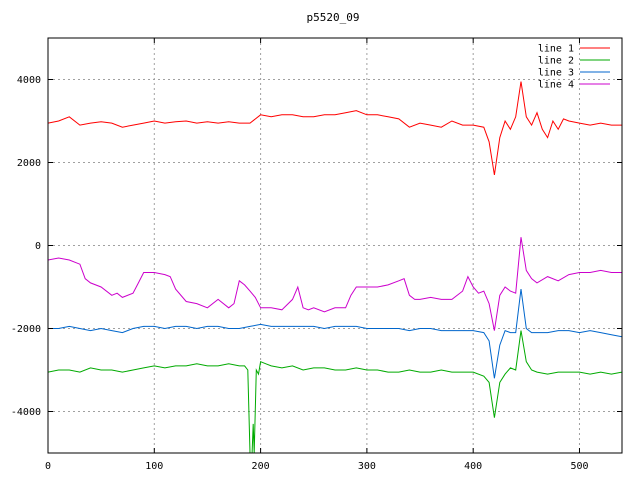 The width and height of the screenshot is (640, 480). Describe the element at coordinates (556, 61) in the screenshot. I see `legend-label-2: line 2` at that location.